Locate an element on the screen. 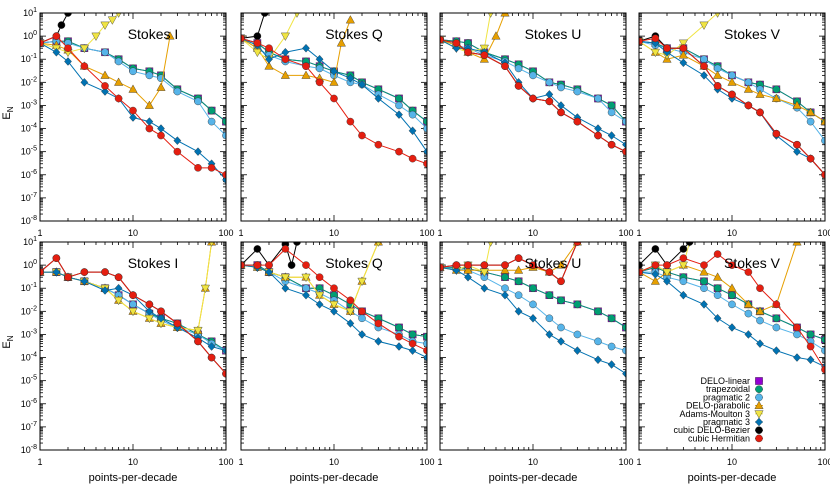 The width and height of the screenshot is (830, 486). legend-label: DELO-linear is located at coordinates (725, 381).